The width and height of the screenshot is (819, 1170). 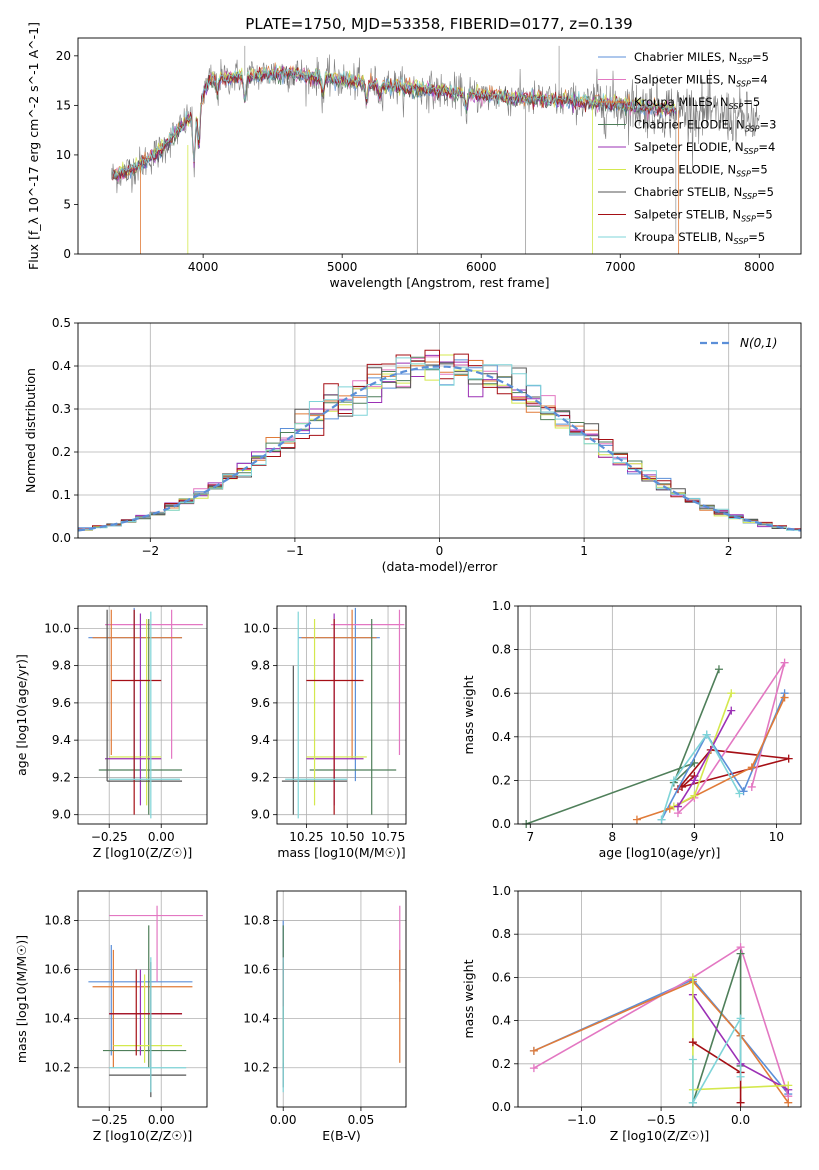 What do you see at coordinates (440, 551) in the screenshot?
I see `residuals-xtick-label: 0` at bounding box center [440, 551].